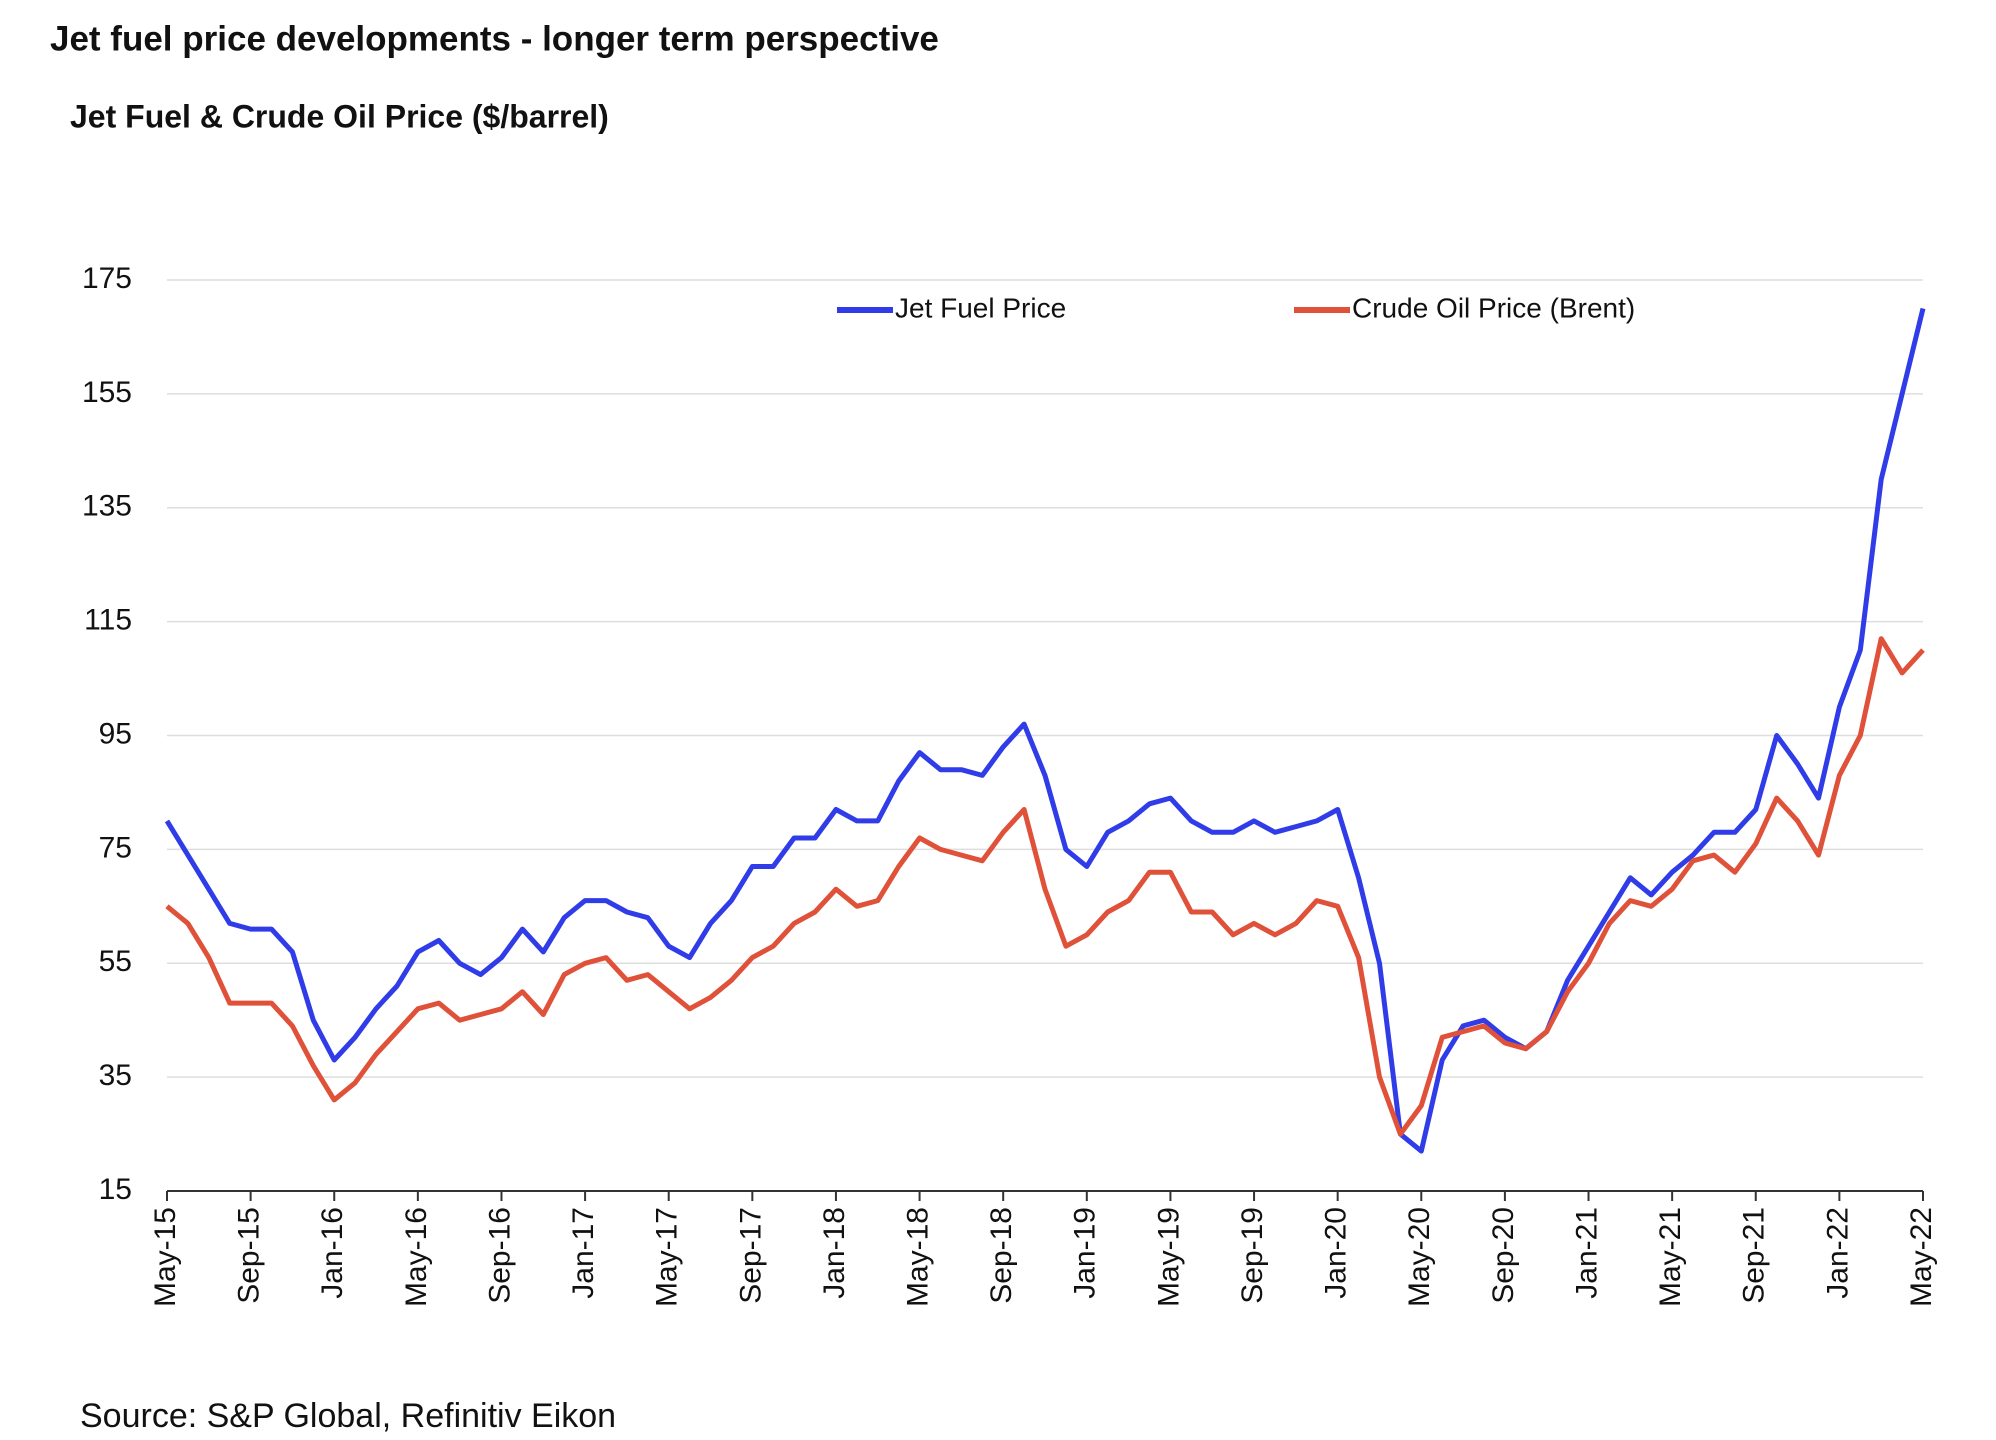 Image resolution: width=1996 pixels, height=1440 pixels. I want to click on x-tick-label: May-18, so click(917, 1257).